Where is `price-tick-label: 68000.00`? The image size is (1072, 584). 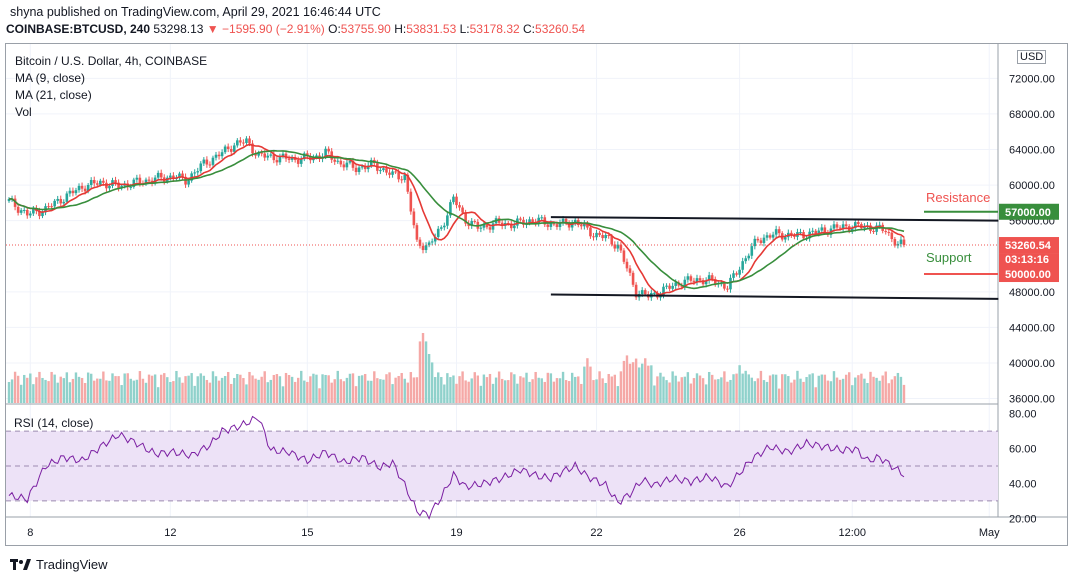
price-tick-label: 68000.00 is located at coordinates (1032, 115).